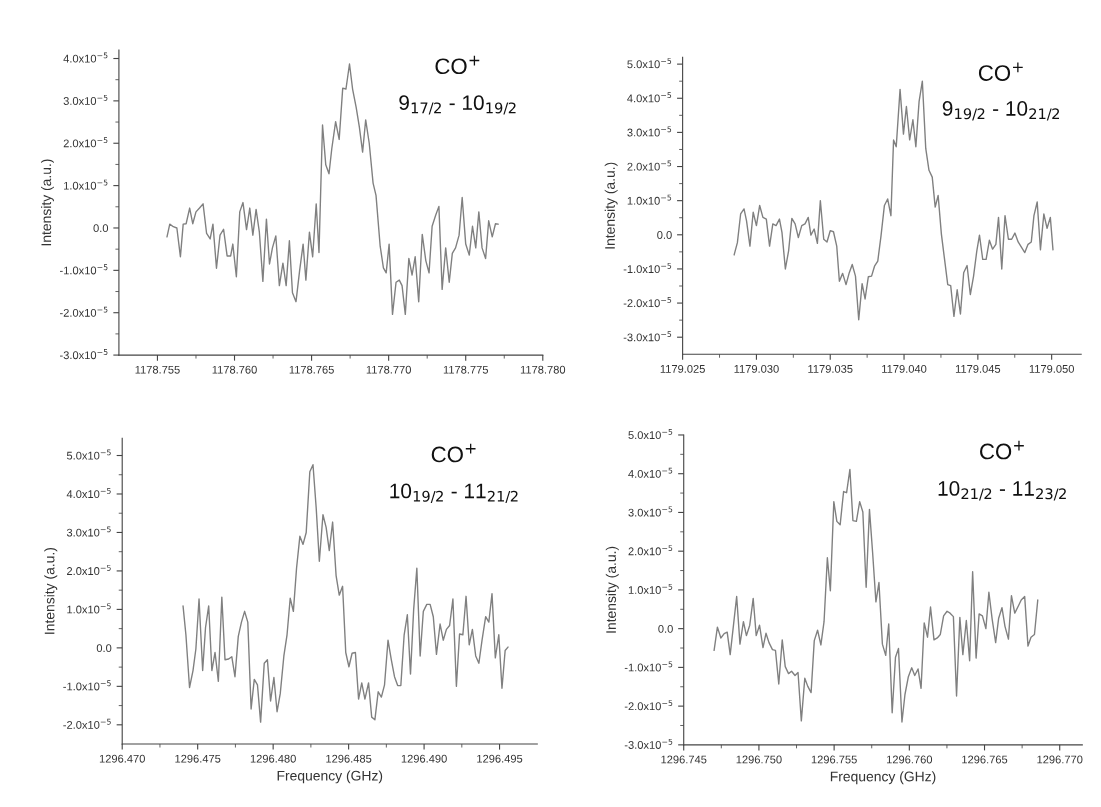 This screenshot has width=1101, height=807. Describe the element at coordinates (424, 758) in the screenshot. I see `x-tick-label: 1296.490` at that location.